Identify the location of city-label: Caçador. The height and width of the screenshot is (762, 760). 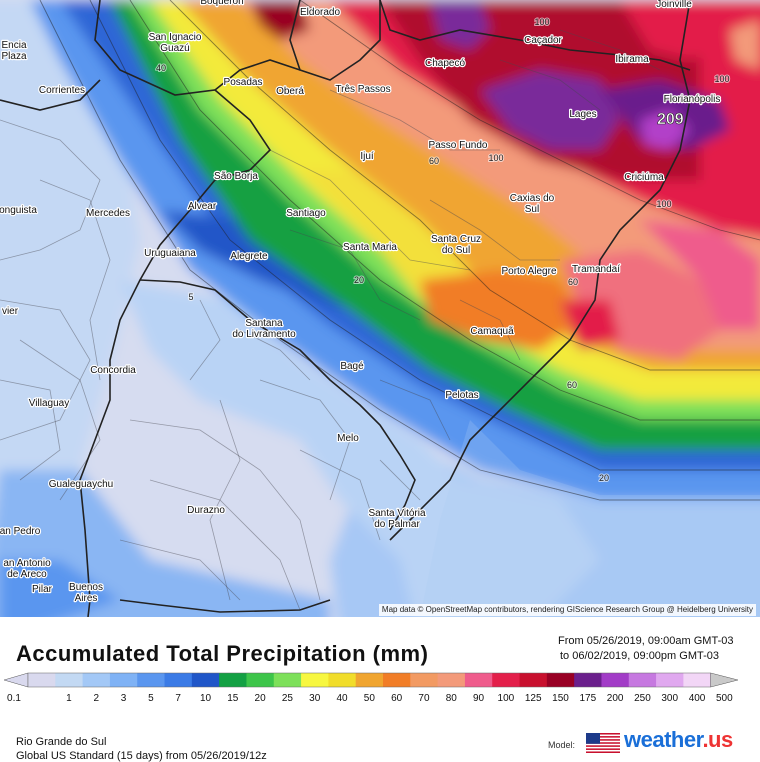
(543, 40).